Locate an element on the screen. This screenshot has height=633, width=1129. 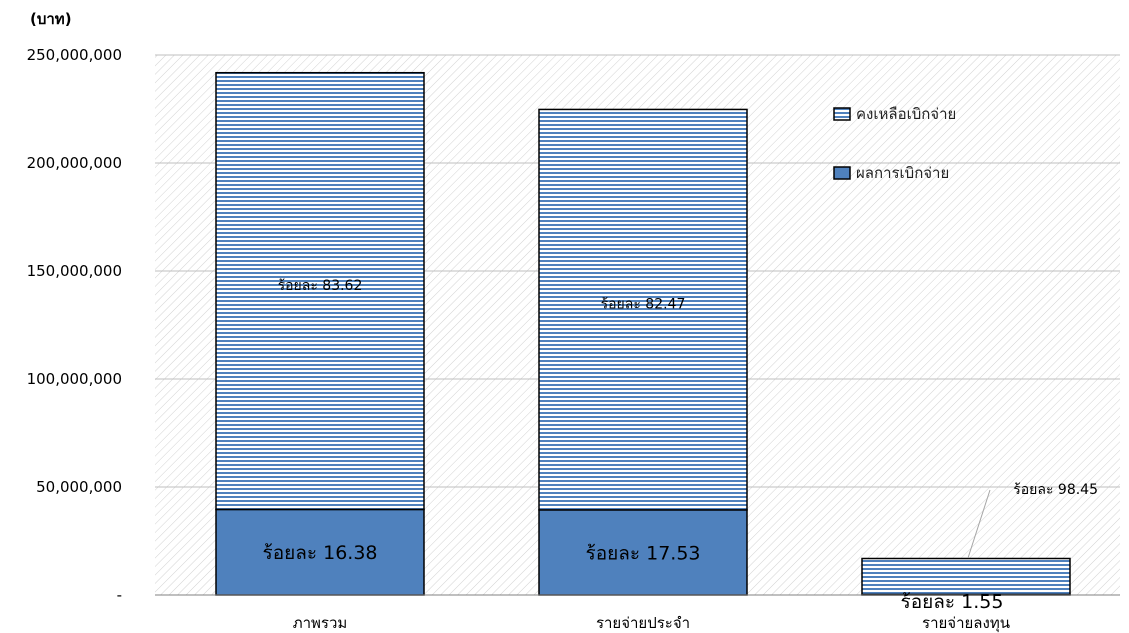
data-label-dispensed: ร้อยละ 1.55 is located at coordinates (952, 602).